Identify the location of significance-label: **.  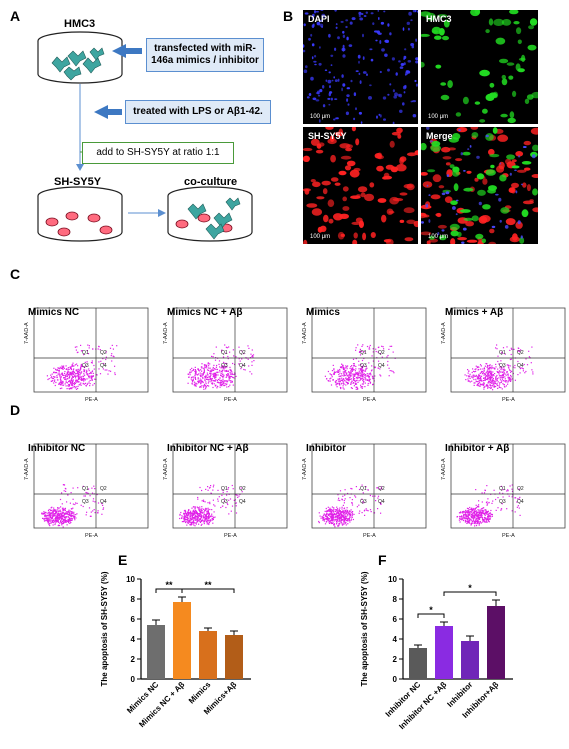
(169, 585).